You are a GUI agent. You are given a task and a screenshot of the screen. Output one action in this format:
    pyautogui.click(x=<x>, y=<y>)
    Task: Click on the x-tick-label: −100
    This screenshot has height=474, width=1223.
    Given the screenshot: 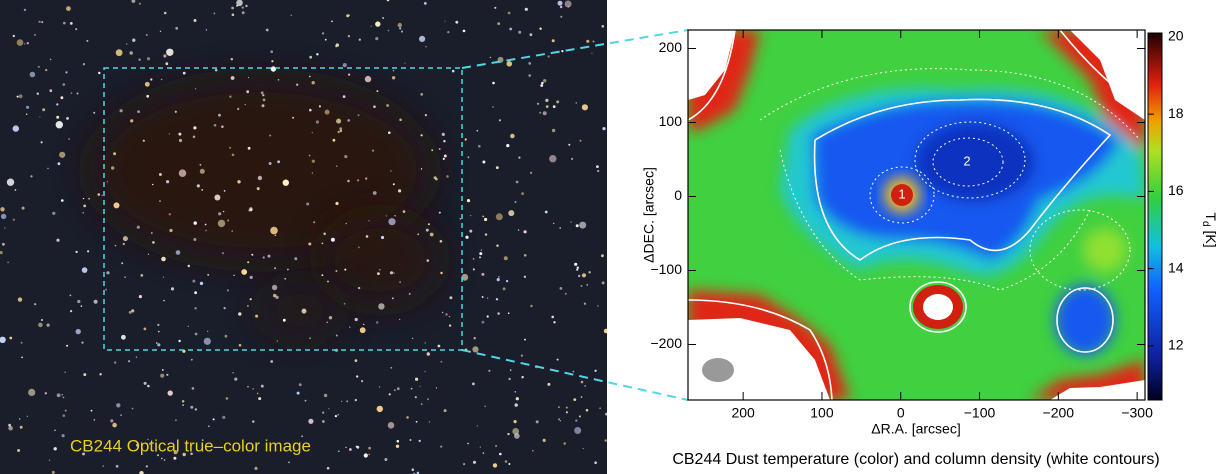 What is the action you would take?
    pyautogui.click(x=980, y=413)
    